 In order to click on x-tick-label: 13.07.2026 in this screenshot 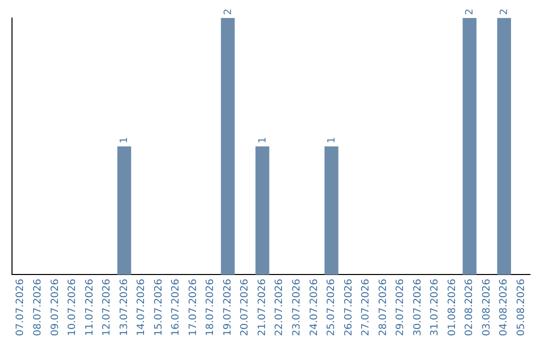, I will do `click(124, 307)`.